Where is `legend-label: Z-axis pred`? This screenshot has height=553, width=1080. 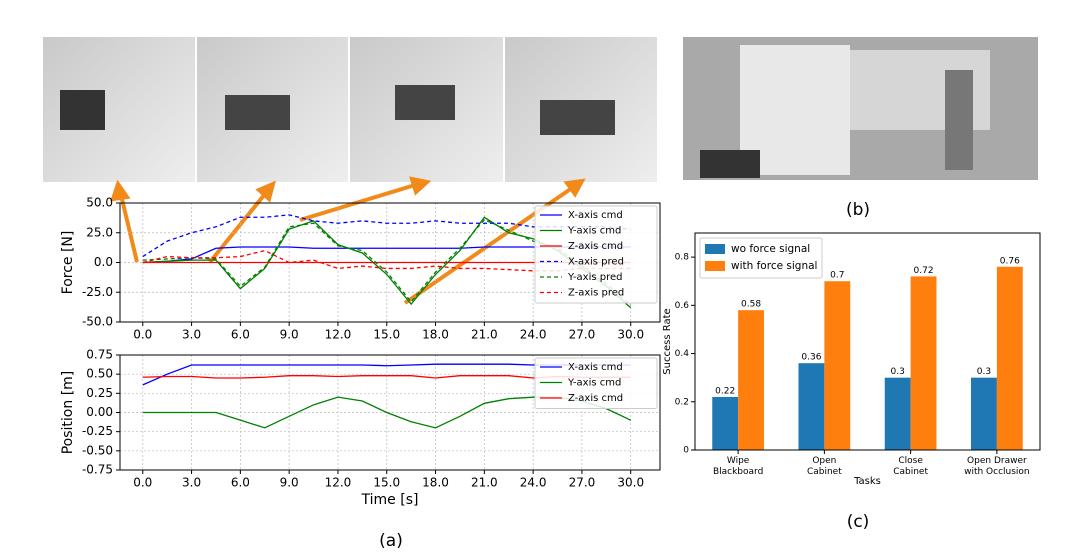 legend-label: Z-axis pred is located at coordinates (596, 293).